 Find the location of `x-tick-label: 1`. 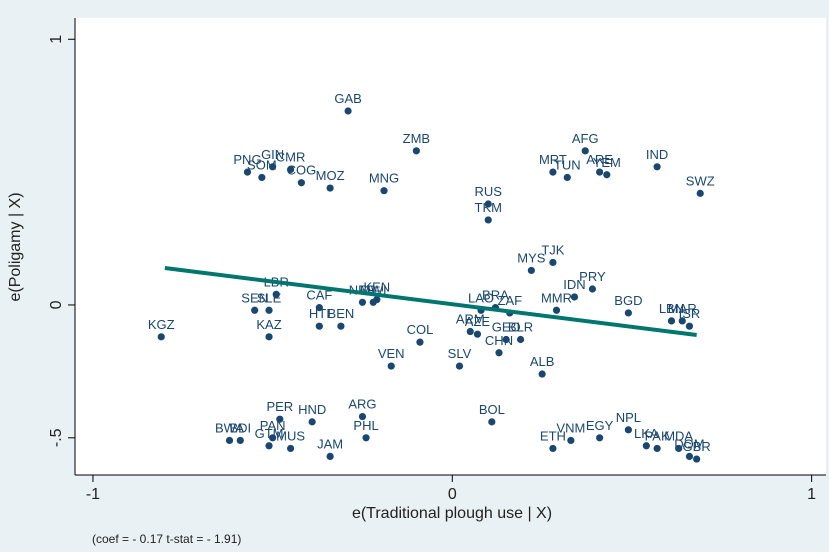

x-tick-label: 1 is located at coordinates (811, 494).